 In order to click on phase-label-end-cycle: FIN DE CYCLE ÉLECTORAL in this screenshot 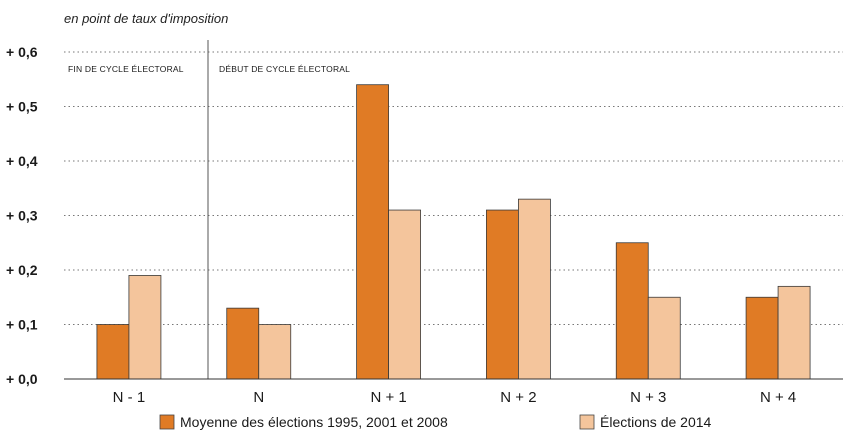, I will do `click(126, 69)`.